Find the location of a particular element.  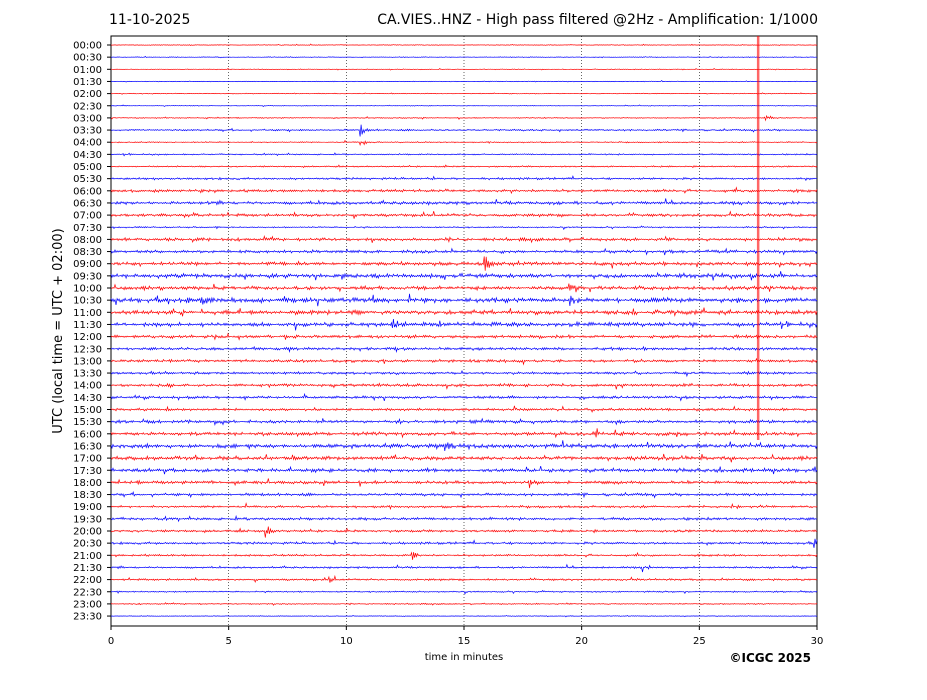

x-tick-label: 5 is located at coordinates (228, 641).